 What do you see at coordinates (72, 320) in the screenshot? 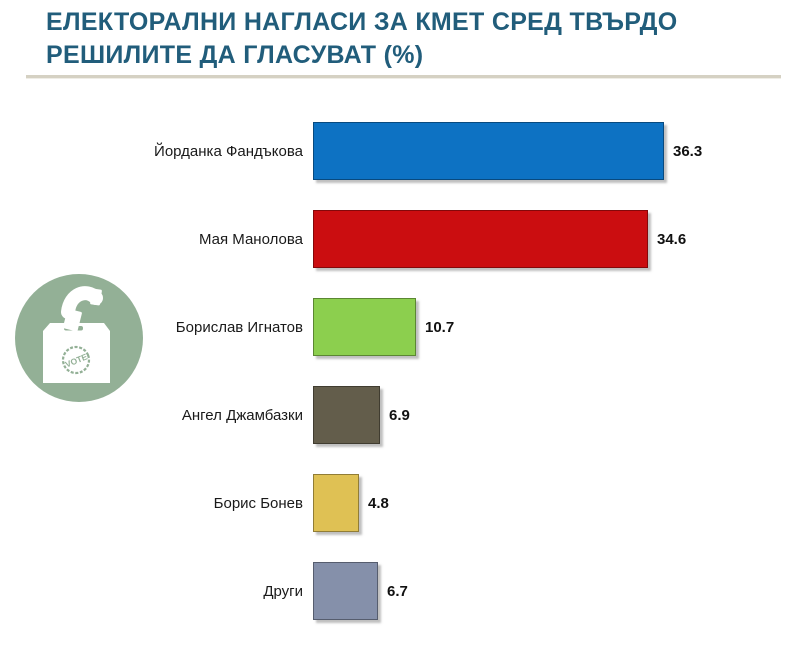
I see `ballot-paper` at bounding box center [72, 320].